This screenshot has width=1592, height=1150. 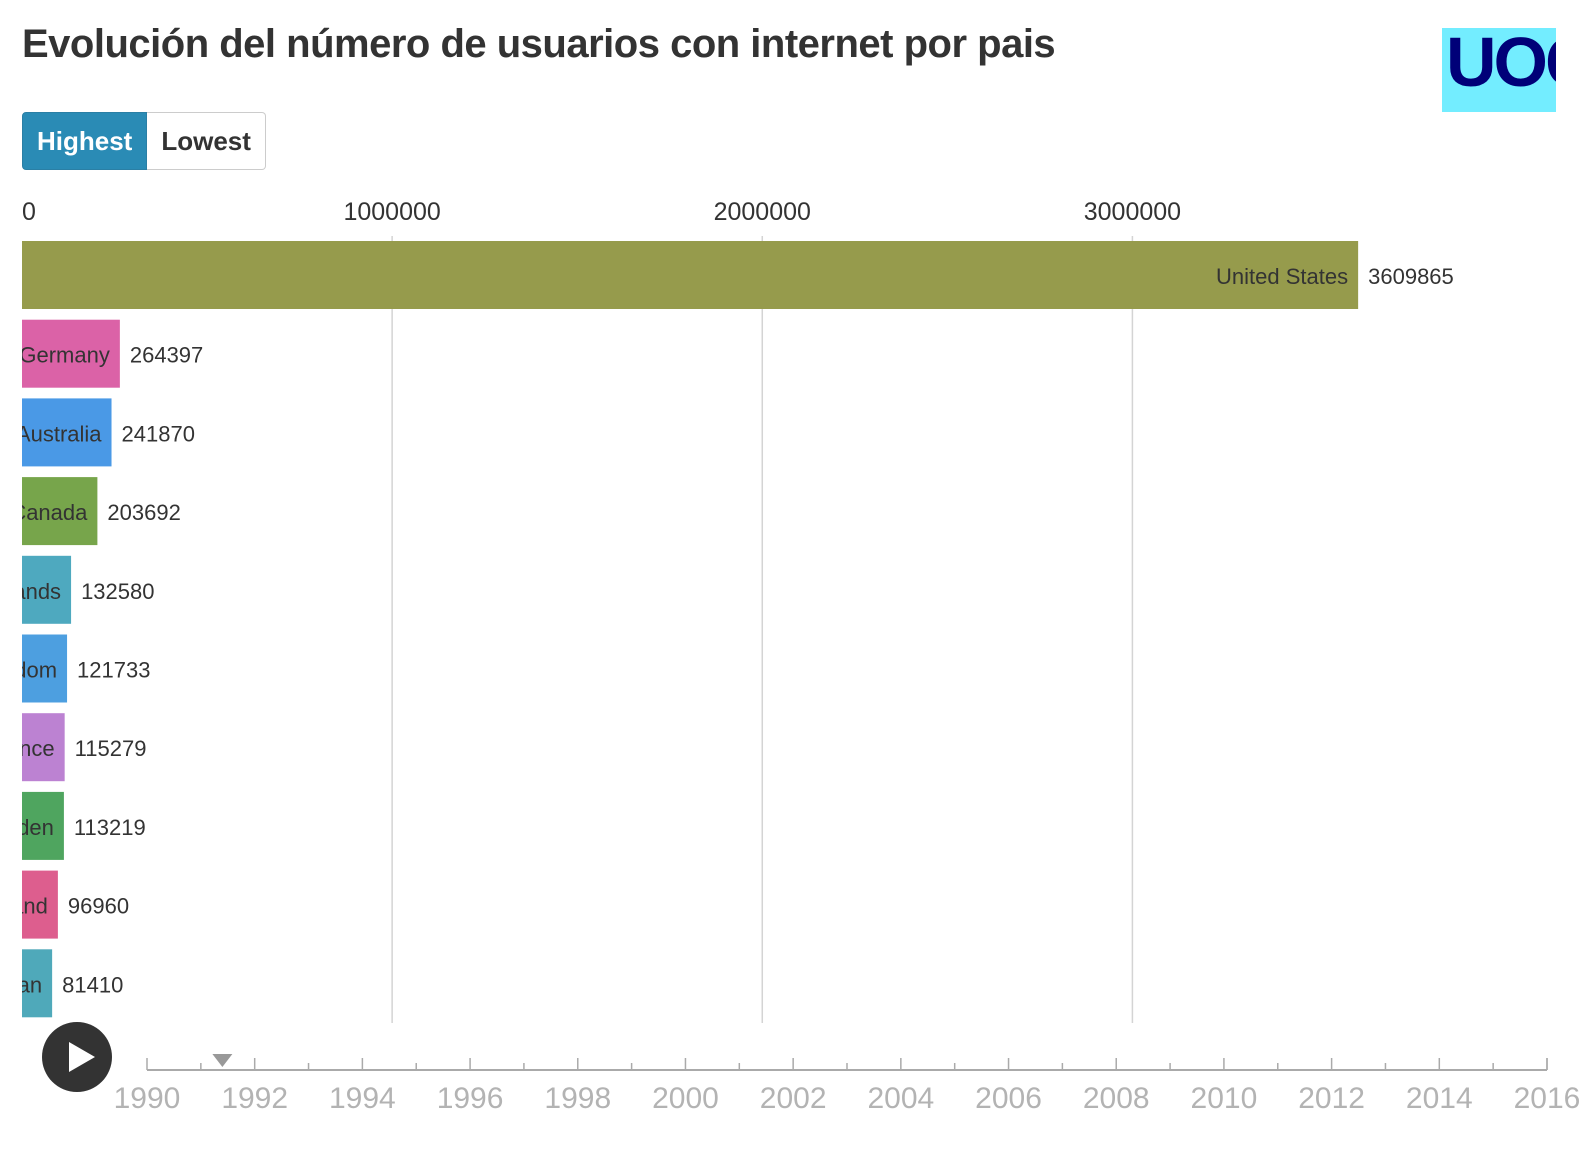 I want to click on timeline-year-label: 2012, so click(x=1331, y=1098).